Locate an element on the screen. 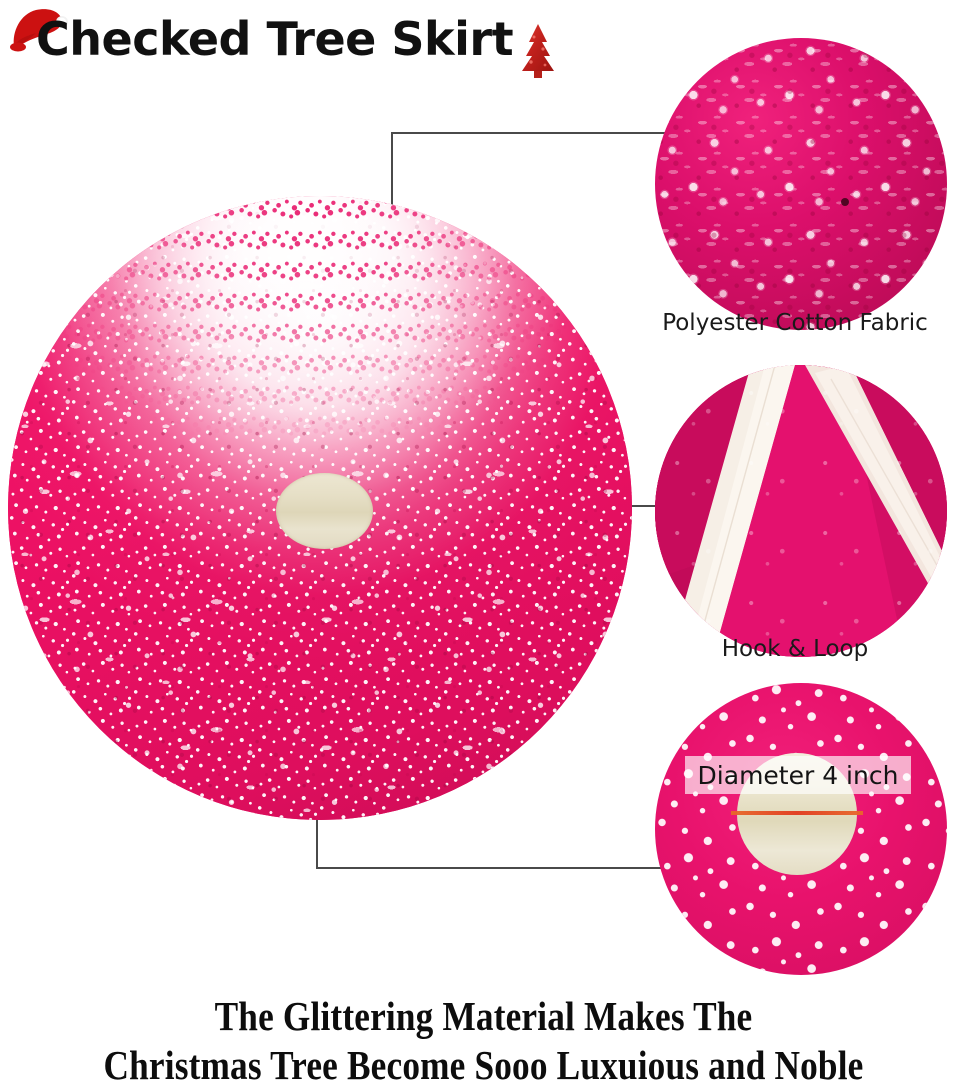 The width and height of the screenshot is (967, 1090). christmas-tree-icon is located at coordinates (538, 51).